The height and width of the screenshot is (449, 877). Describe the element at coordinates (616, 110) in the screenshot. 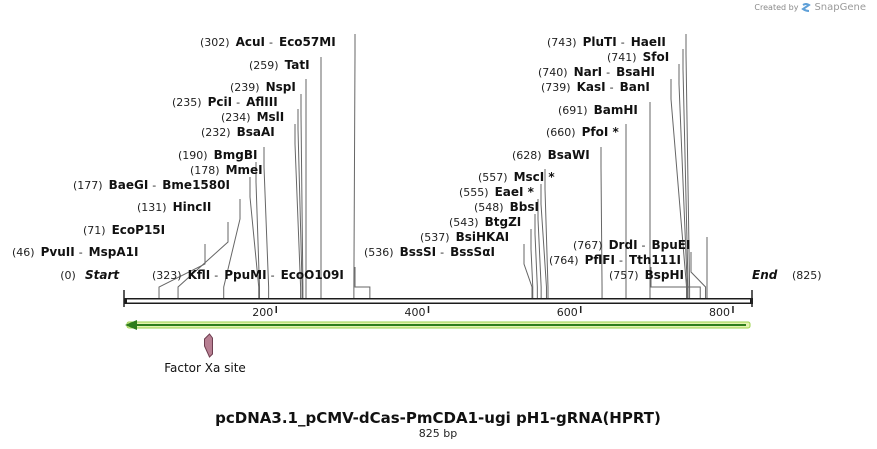

I see `enzyme-name: BamHI` at that location.